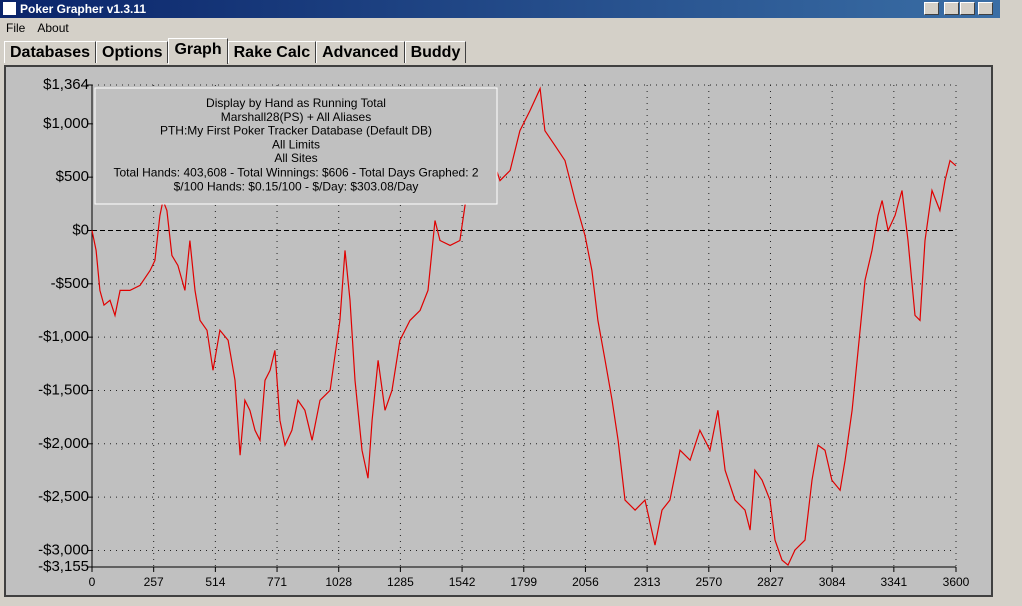 Image resolution: width=1022 pixels, height=606 pixels. What do you see at coordinates (360, 52) in the screenshot?
I see `tab: Advanced` at bounding box center [360, 52].